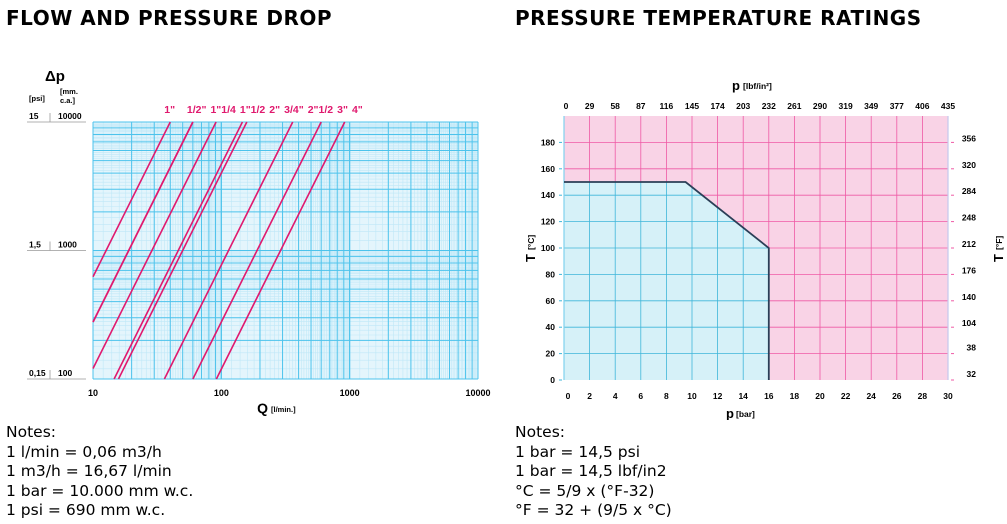 Image resolution: width=1007 pixels, height=524 pixels. Describe the element at coordinates (169, 18) in the screenshot. I see `flow-chart-title: FLOW AND PRESSURE DROP` at that location.